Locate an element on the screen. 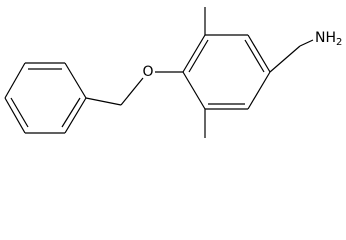 This screenshot has height=240, width=346. amine-subscript: 2 is located at coordinates (339, 42).